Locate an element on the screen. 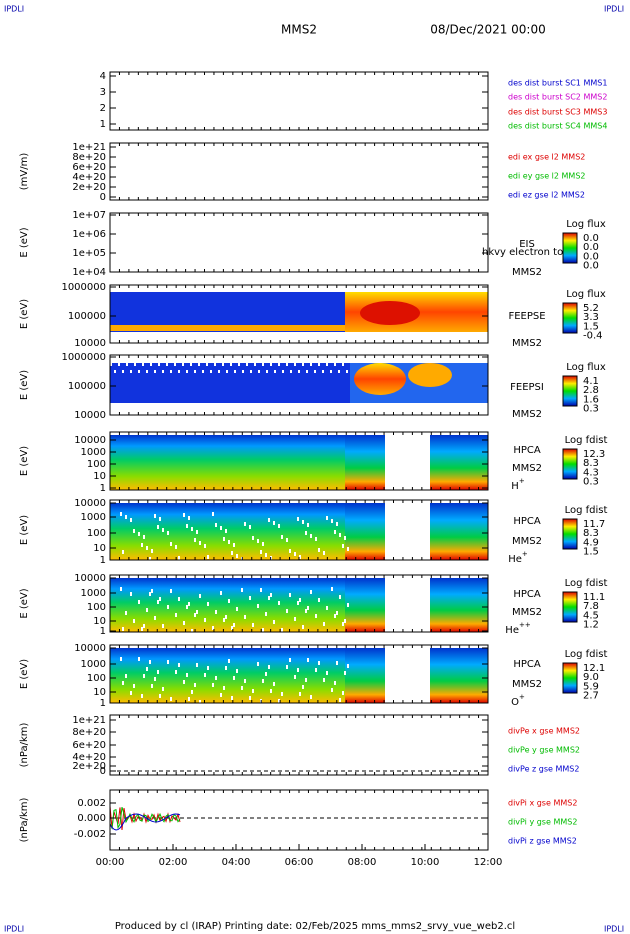 This screenshot has height=934, width=630. colorbar-tick-label: 1.5 is located at coordinates (591, 552).